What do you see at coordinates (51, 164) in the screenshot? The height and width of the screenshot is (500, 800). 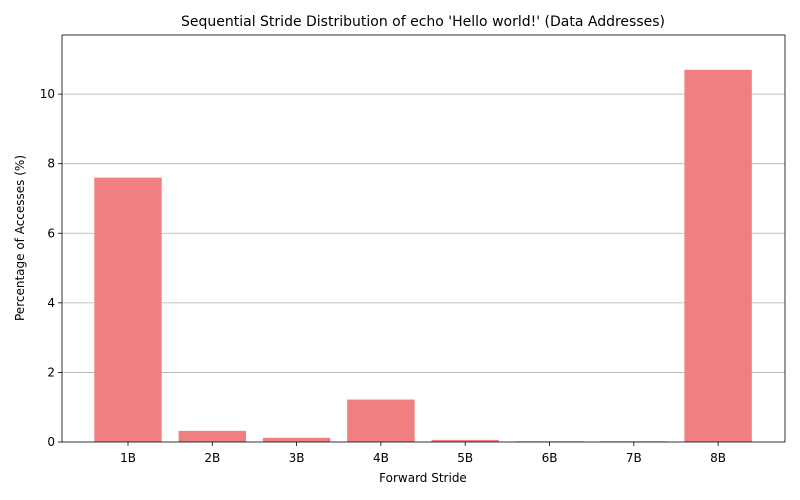 I see `y-tick-label: 8` at bounding box center [51, 164].